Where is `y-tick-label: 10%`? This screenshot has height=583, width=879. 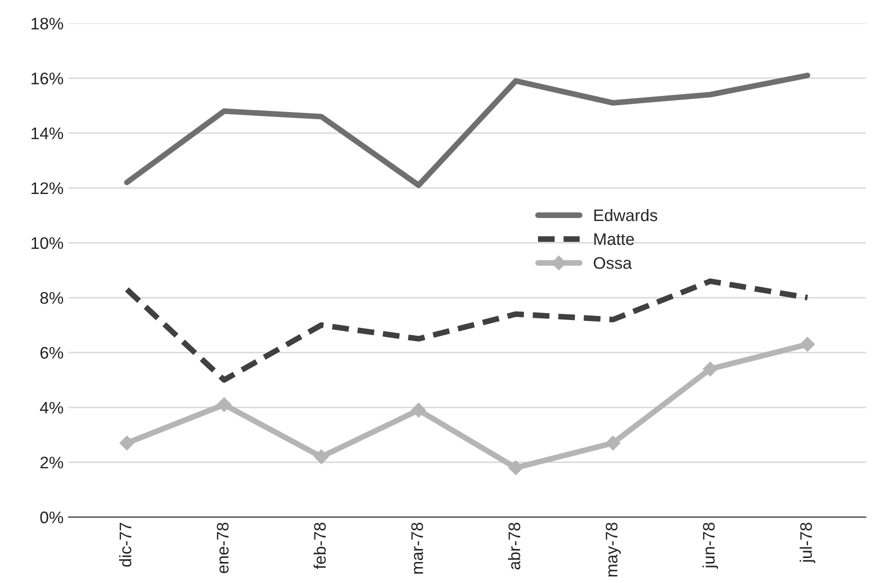 y-tick-label: 10% is located at coordinates (48, 243).